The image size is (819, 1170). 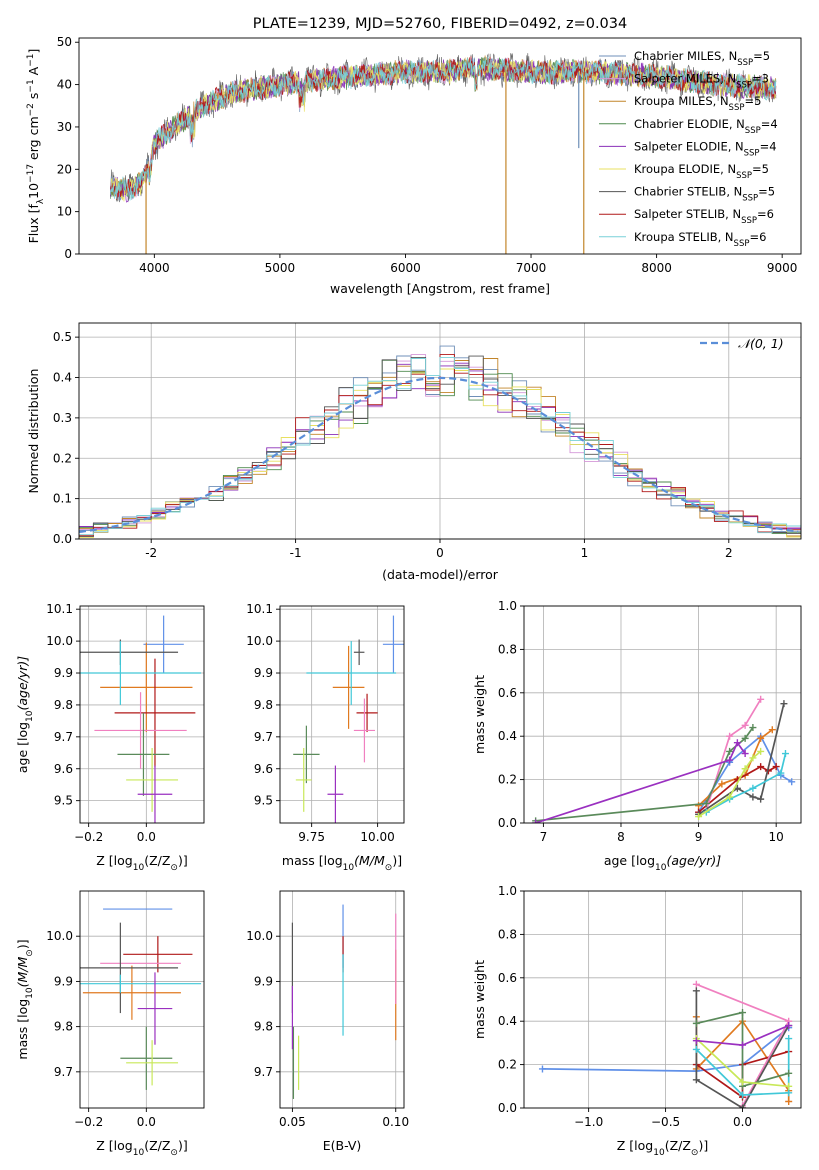 What do you see at coordinates (531, 268) in the screenshot?
I see `x-tick-label: 7000` at bounding box center [531, 268].